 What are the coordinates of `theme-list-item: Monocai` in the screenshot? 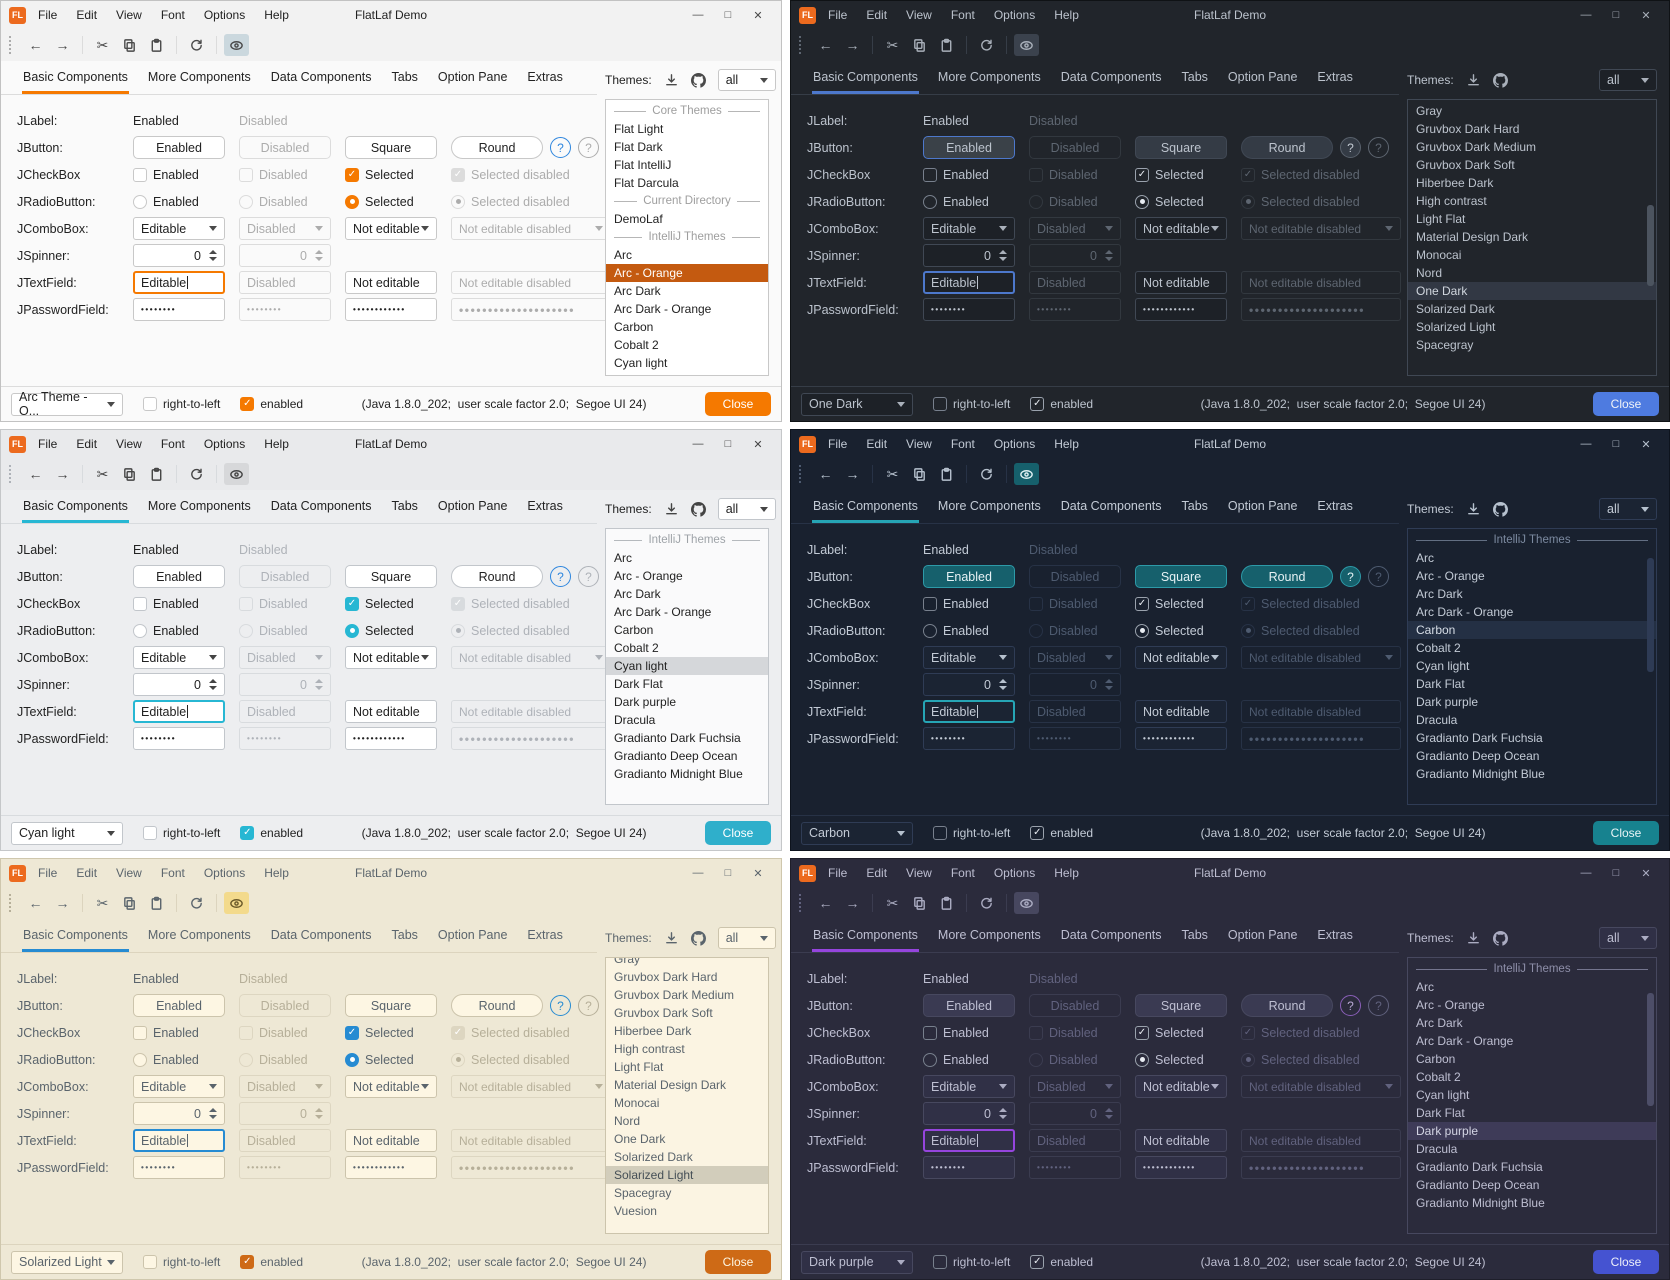 It's located at (1439, 255).